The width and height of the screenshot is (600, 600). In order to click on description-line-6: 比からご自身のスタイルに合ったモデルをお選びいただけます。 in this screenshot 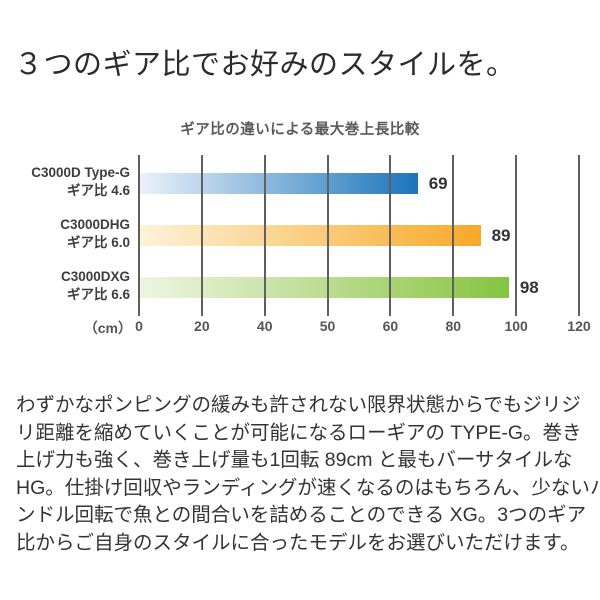, I will do `click(298, 542)`.